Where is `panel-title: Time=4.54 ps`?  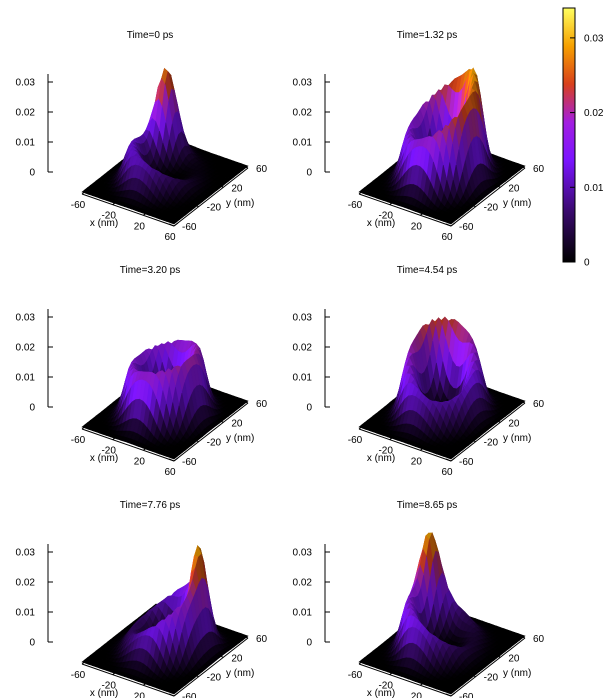
panel-title: Time=4.54 ps is located at coordinates (427, 270).